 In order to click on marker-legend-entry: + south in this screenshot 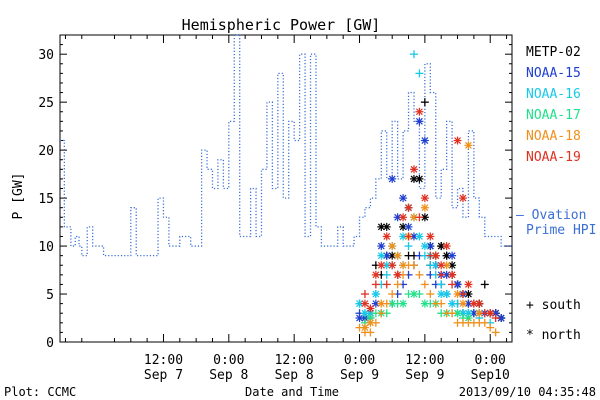, I will do `click(553, 305)`.